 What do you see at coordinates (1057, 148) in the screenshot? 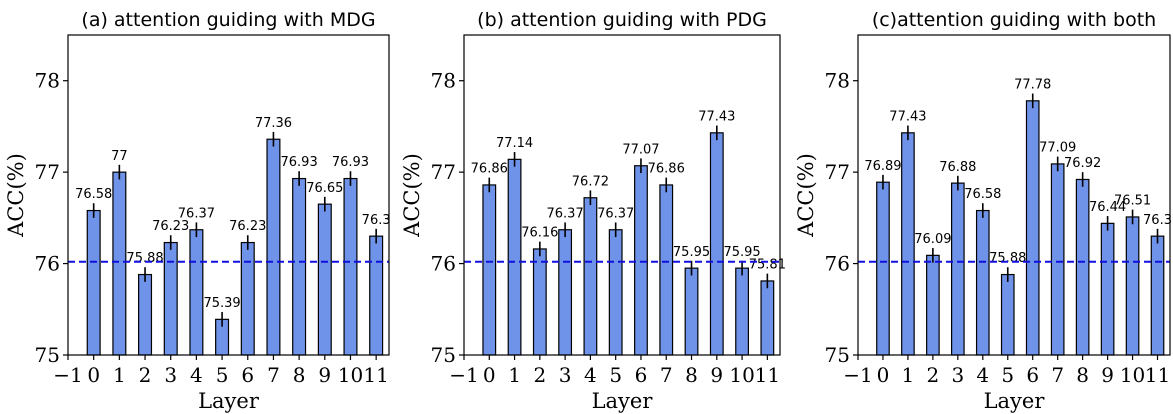
I see `data-label: 77.09` at bounding box center [1057, 148].